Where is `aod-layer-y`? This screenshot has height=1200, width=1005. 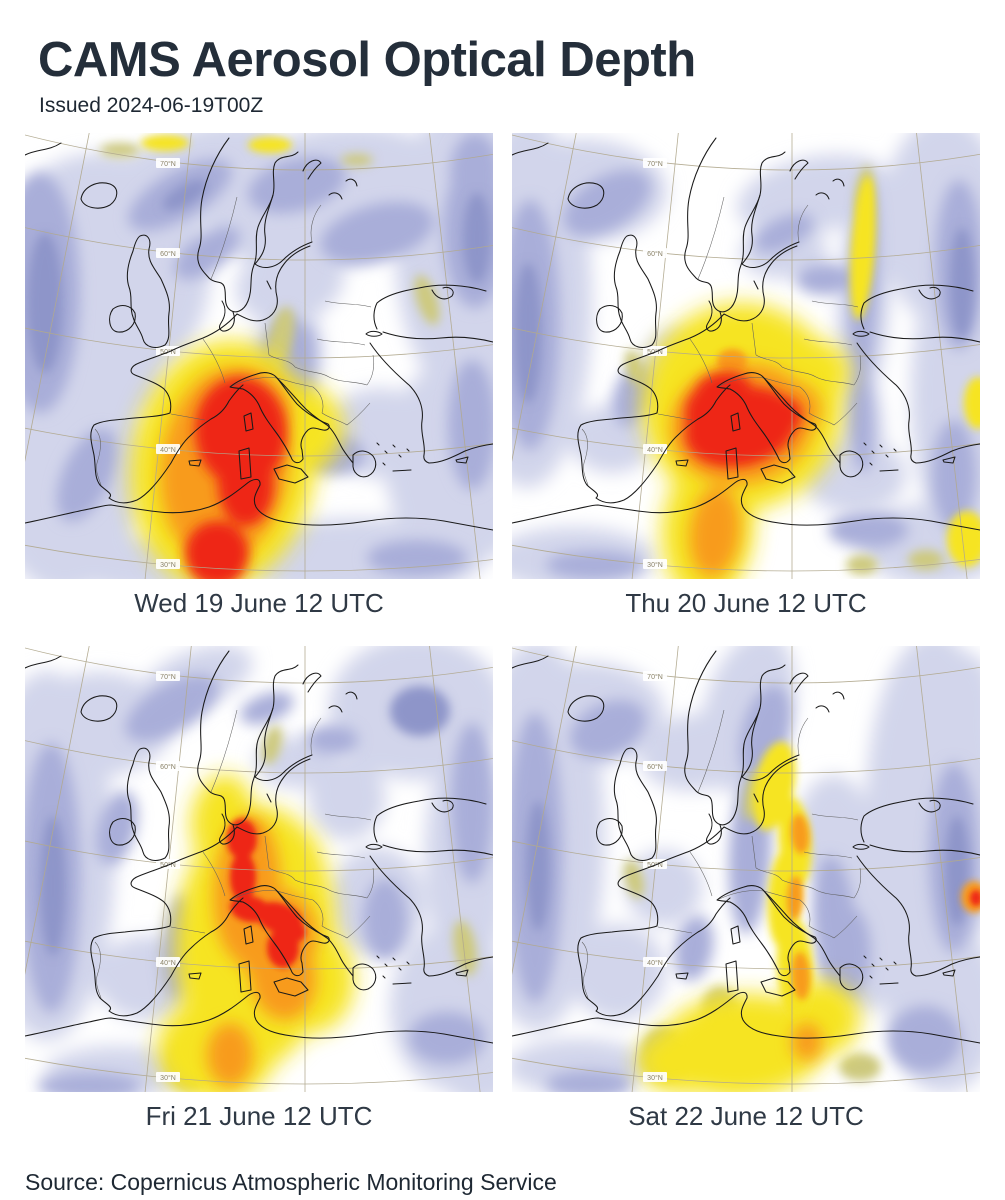 aod-layer-y is located at coordinates (749, 1036).